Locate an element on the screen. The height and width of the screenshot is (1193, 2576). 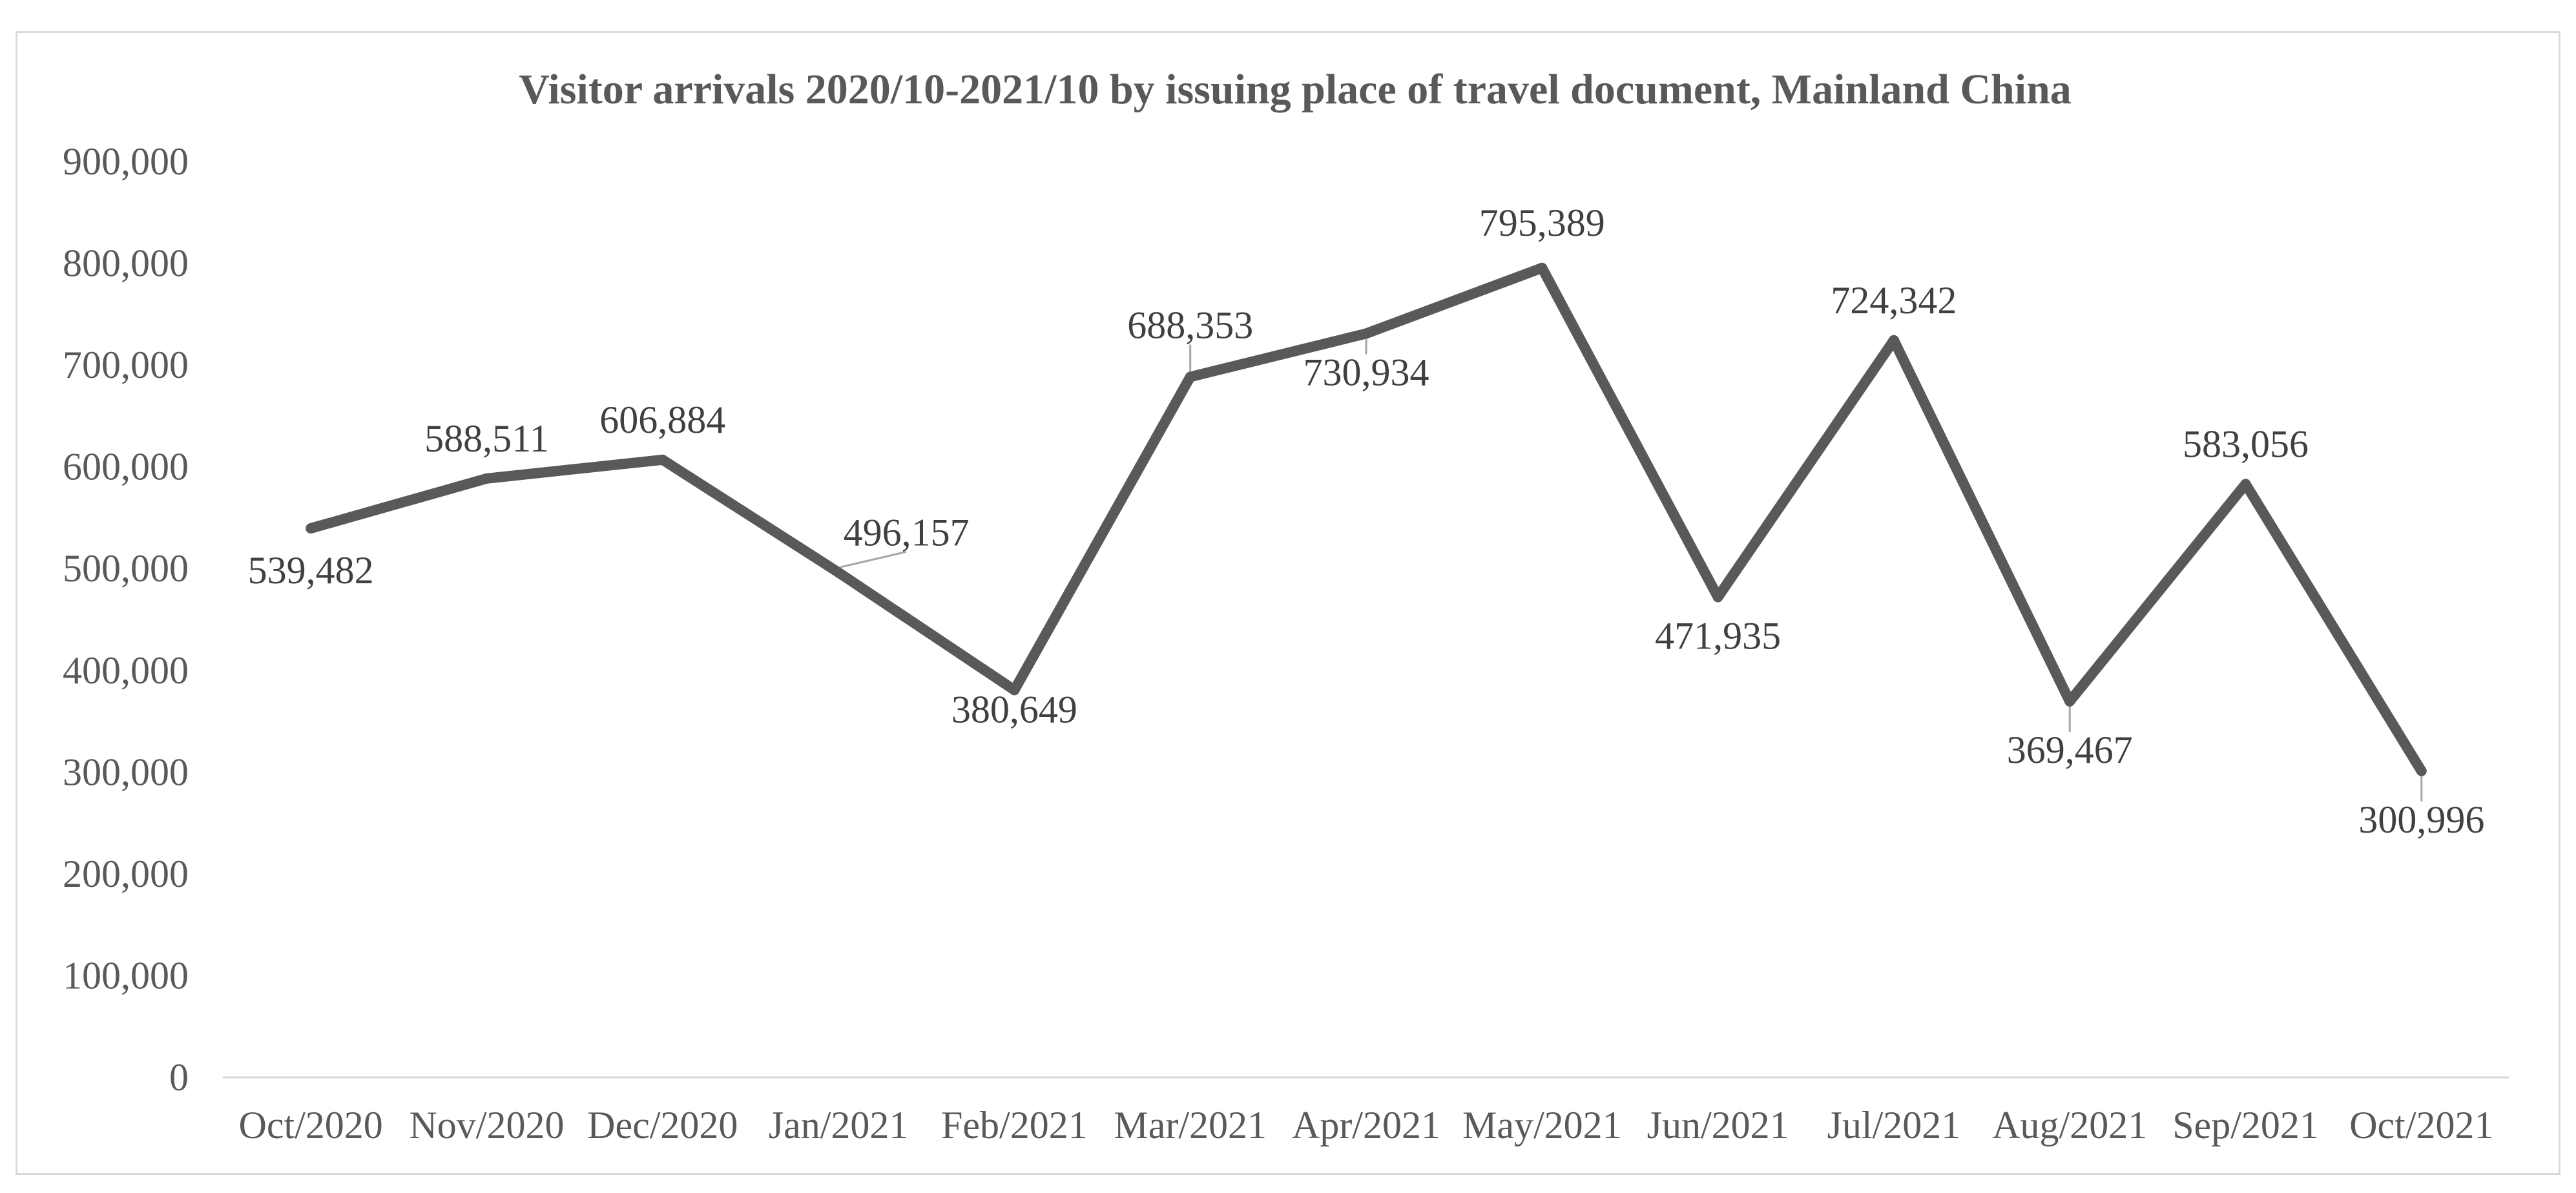
x-tick-label: Jul/2021 is located at coordinates (1894, 1125).